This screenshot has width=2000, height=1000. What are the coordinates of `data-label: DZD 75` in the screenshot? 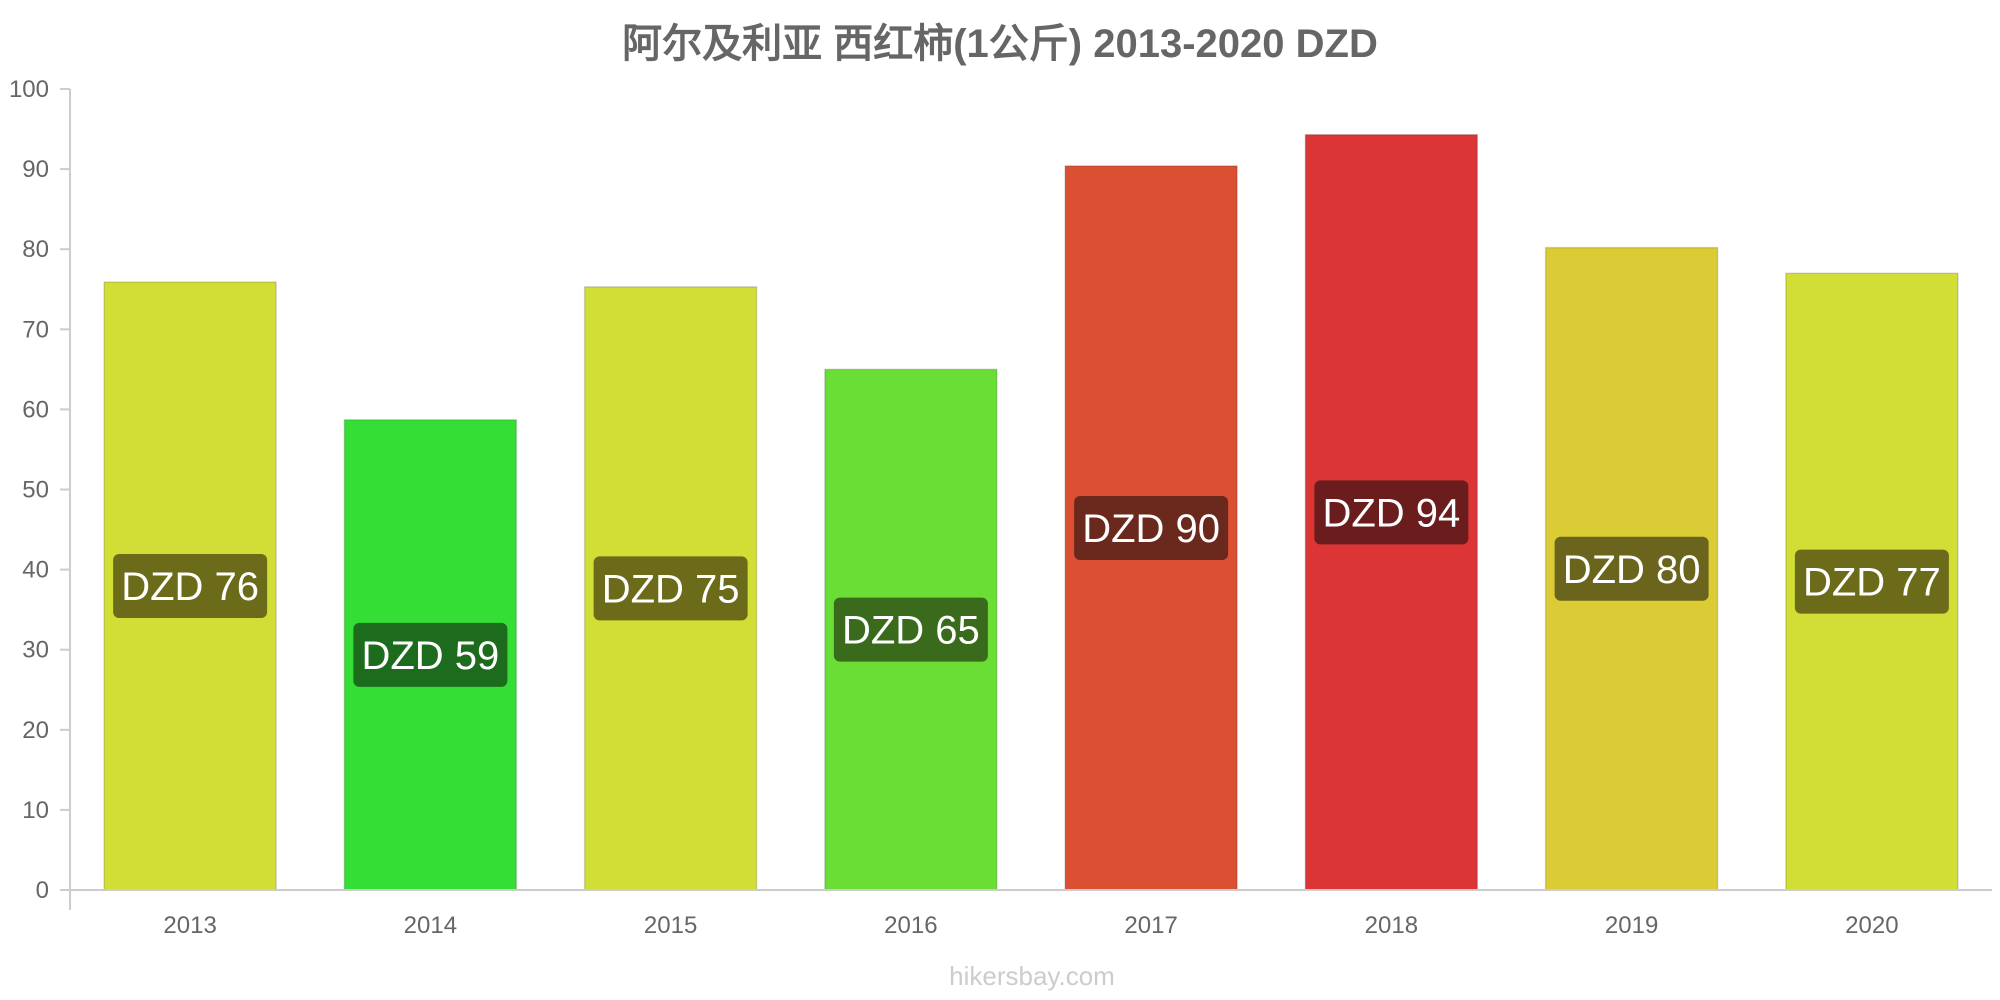 It's located at (671, 589).